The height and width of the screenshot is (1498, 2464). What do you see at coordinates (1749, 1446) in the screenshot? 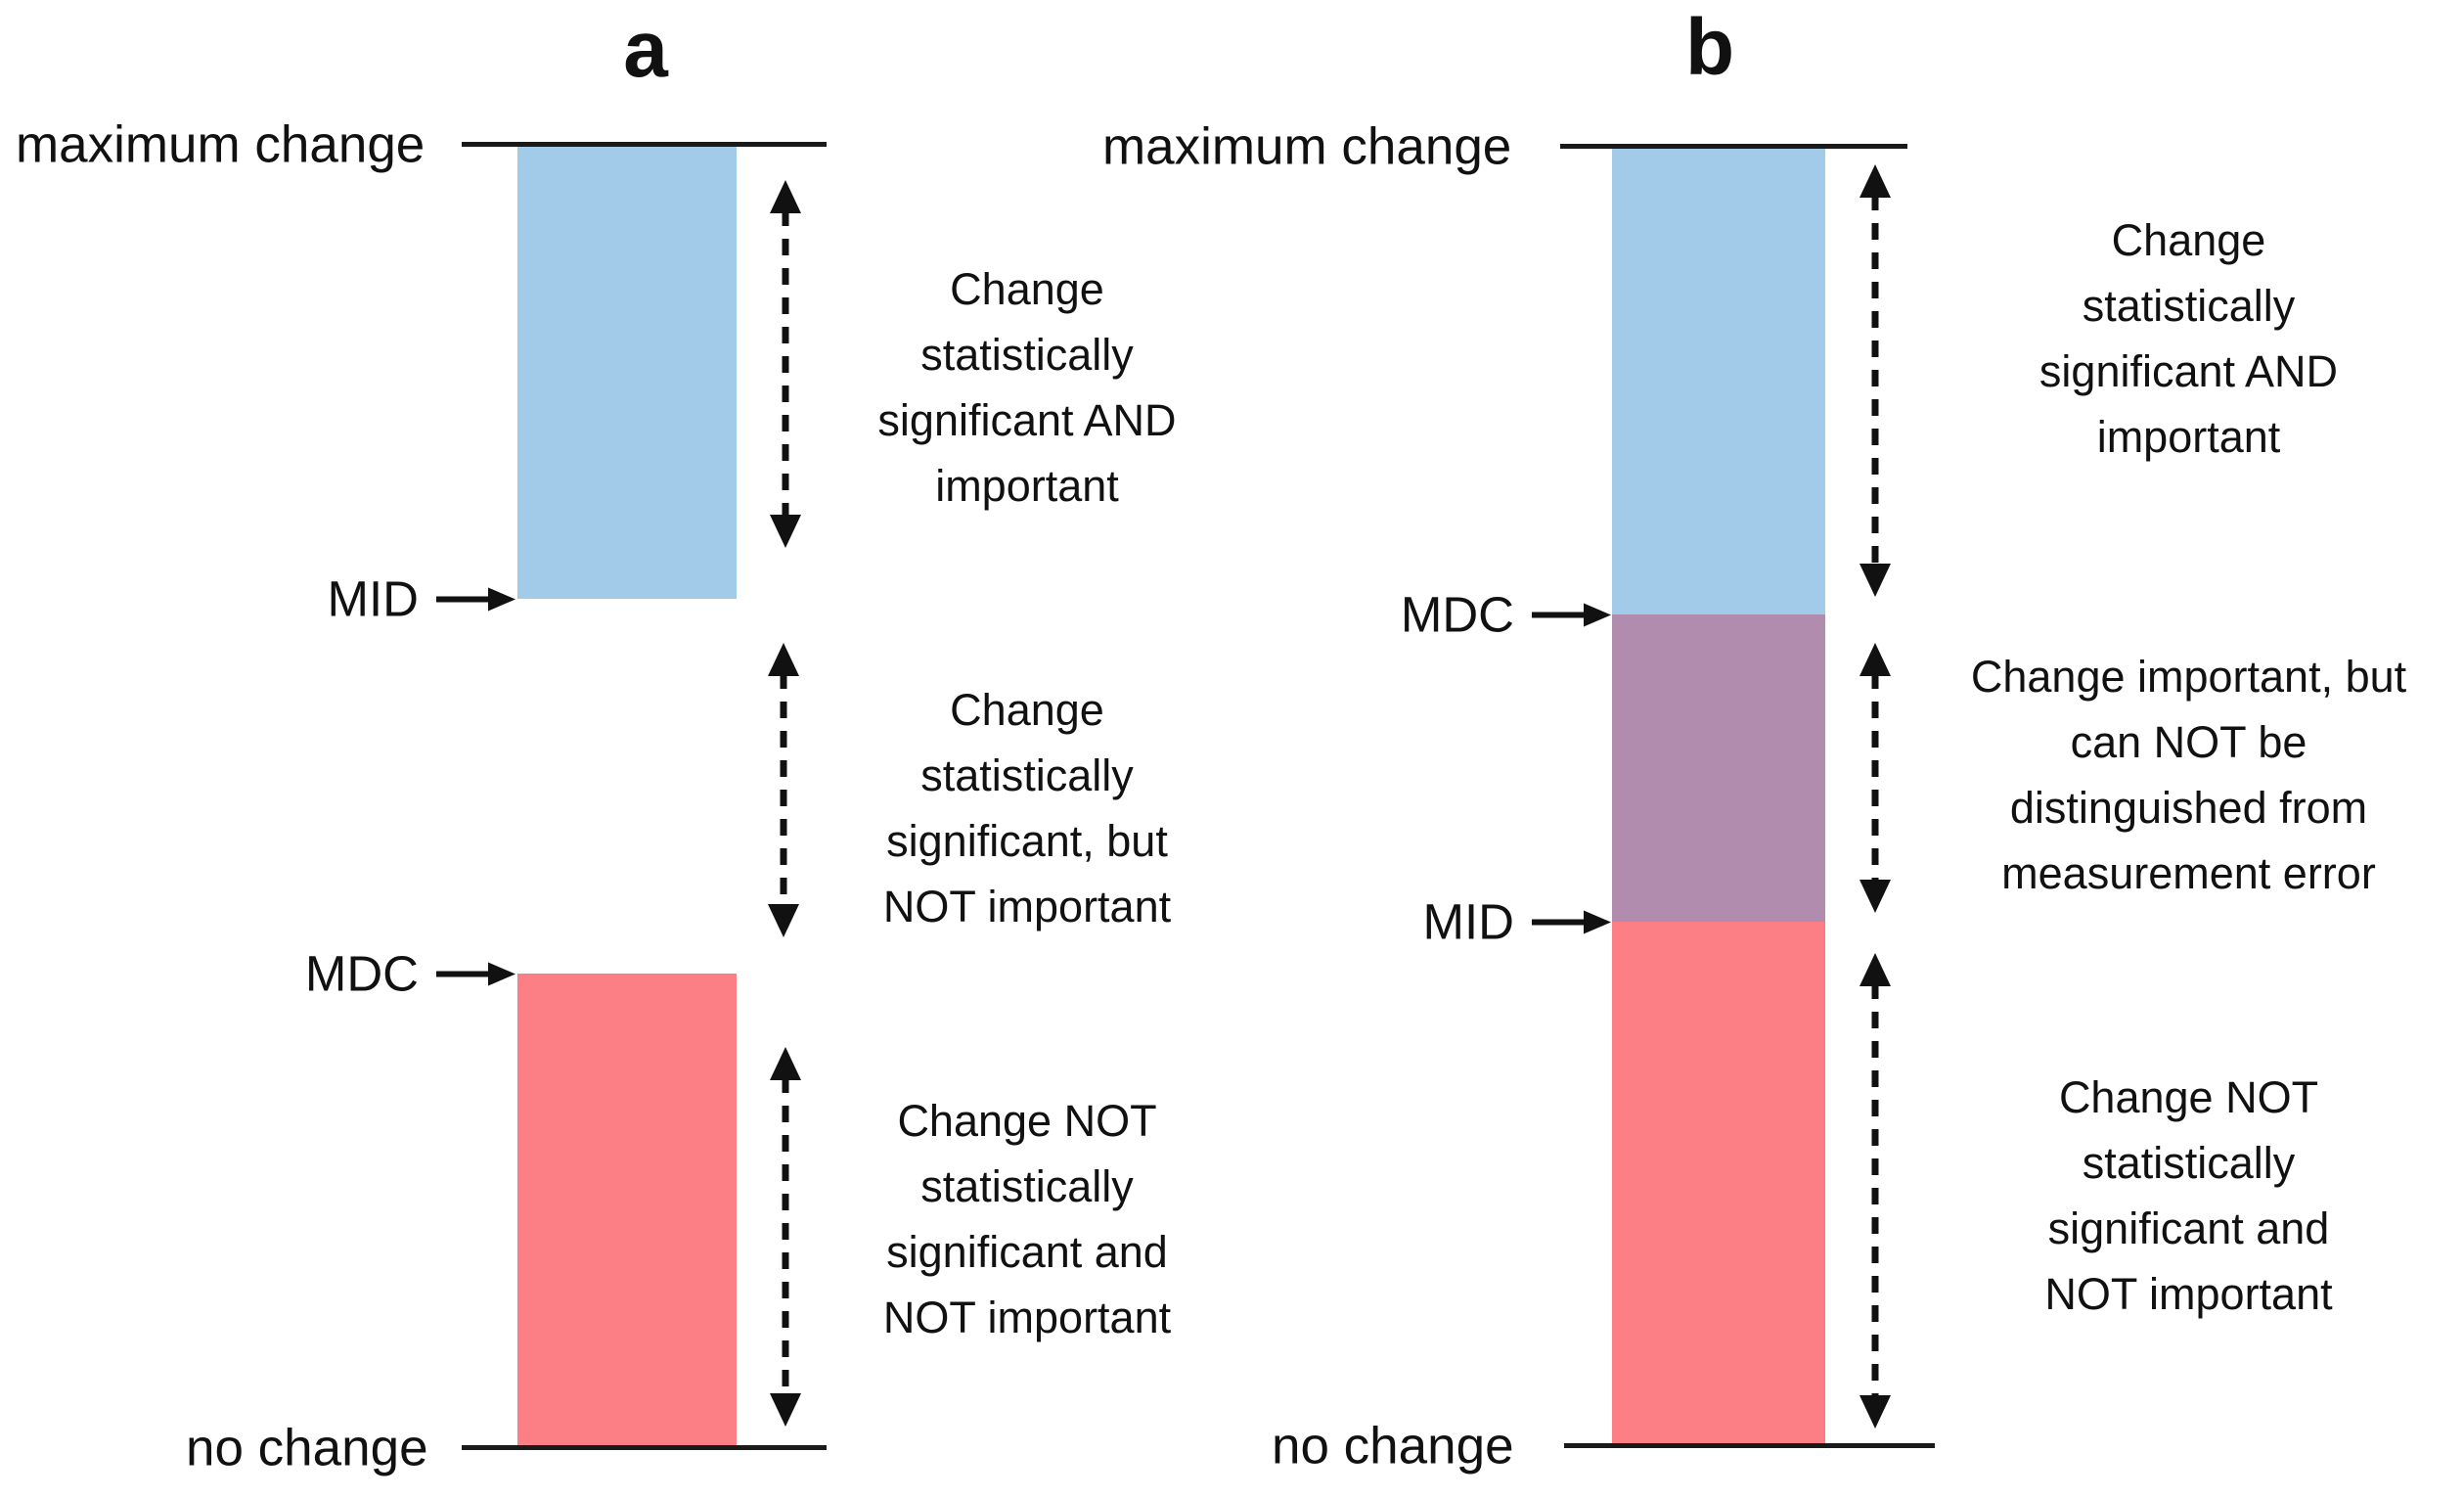
I see `panel-b-no-change-line` at bounding box center [1749, 1446].